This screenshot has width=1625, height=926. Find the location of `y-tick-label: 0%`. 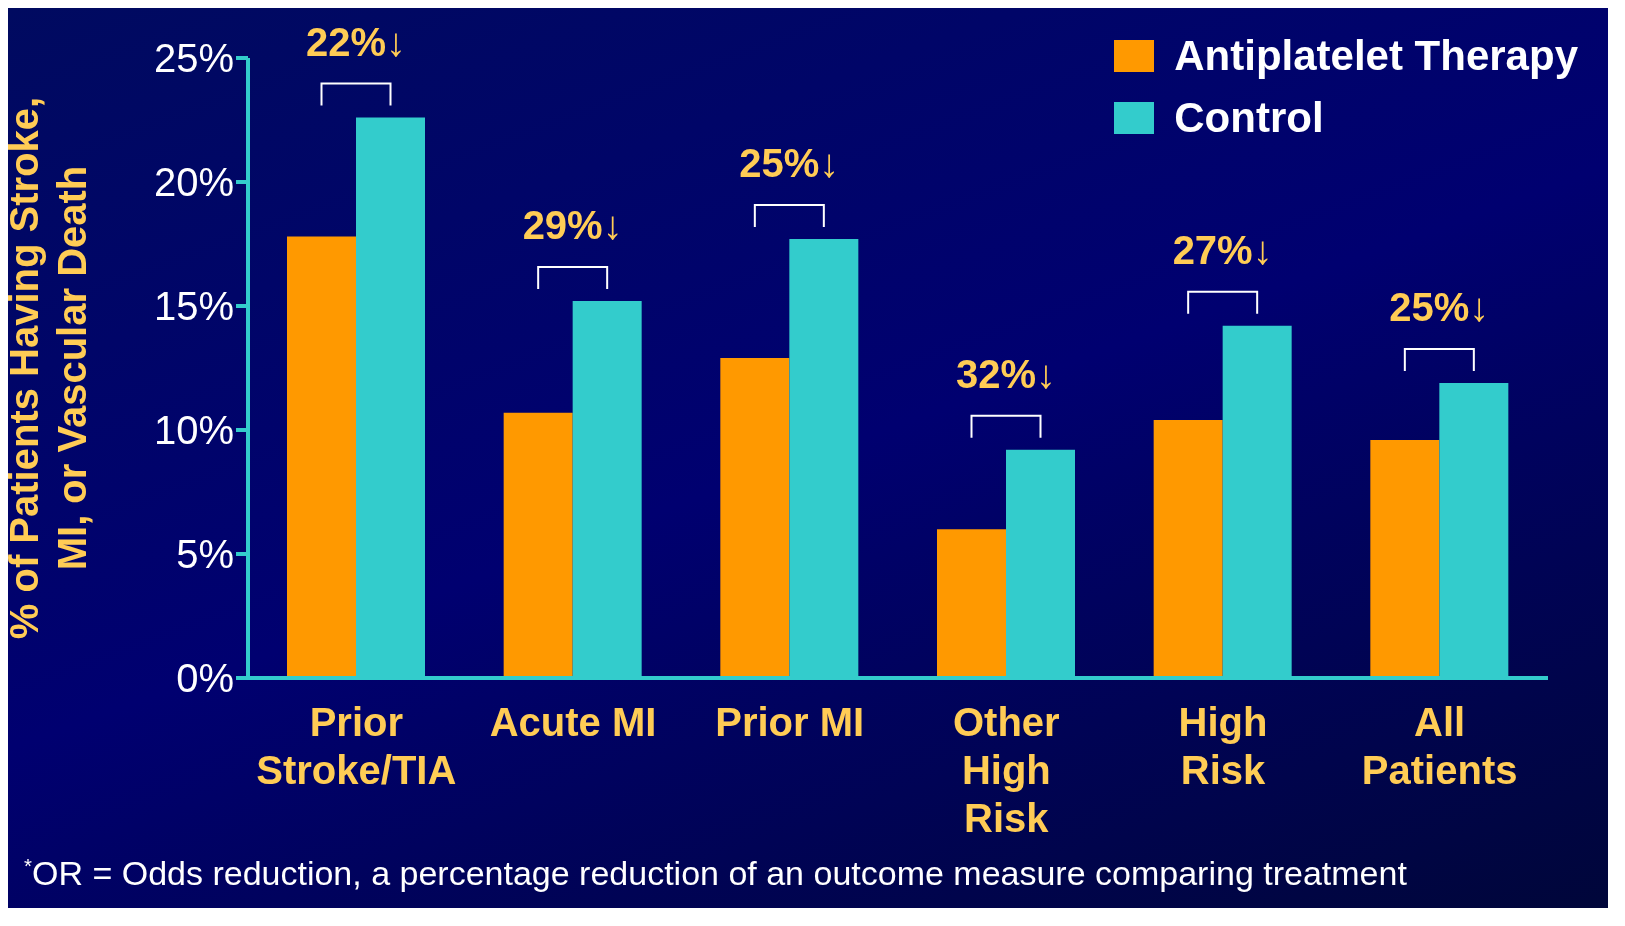

y-tick-label: 0% is located at coordinates (205, 678).